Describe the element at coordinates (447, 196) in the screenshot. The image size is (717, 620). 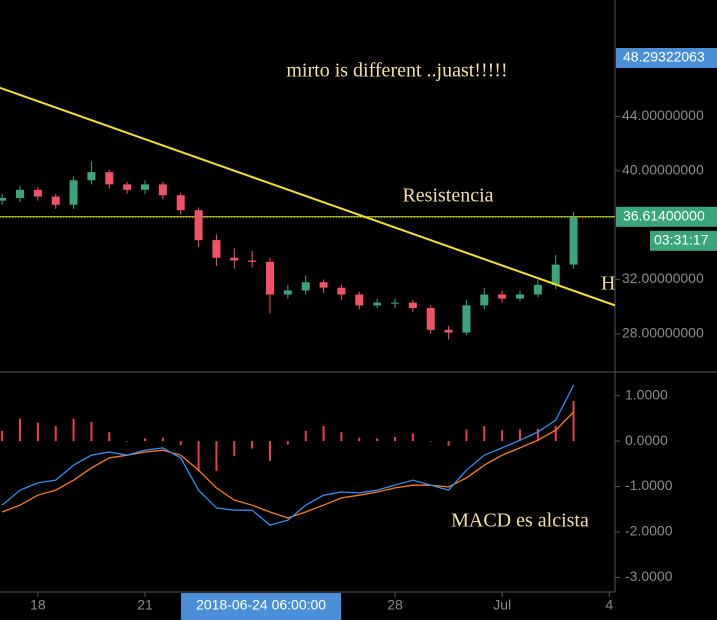
I see `annotation: Resistencia` at that location.